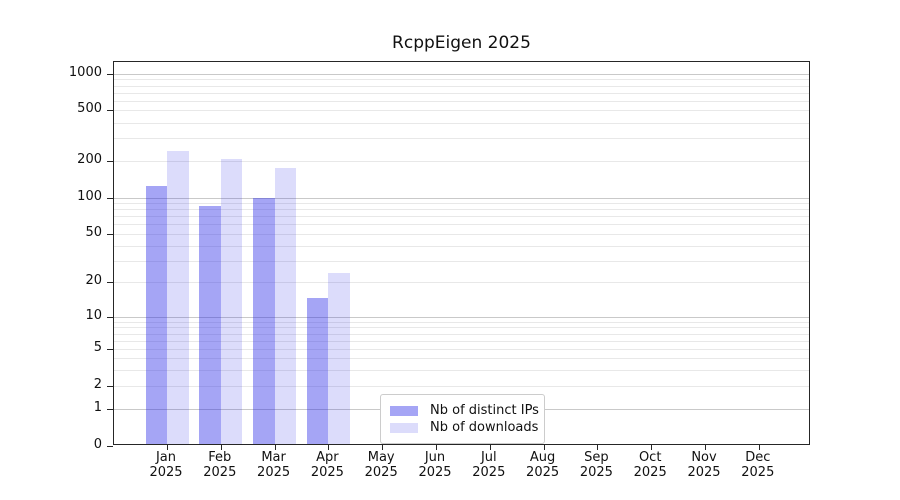 The width and height of the screenshot is (900, 500). Describe the element at coordinates (704, 457) in the screenshot. I see `x-tick-label-month: Nov` at that location.